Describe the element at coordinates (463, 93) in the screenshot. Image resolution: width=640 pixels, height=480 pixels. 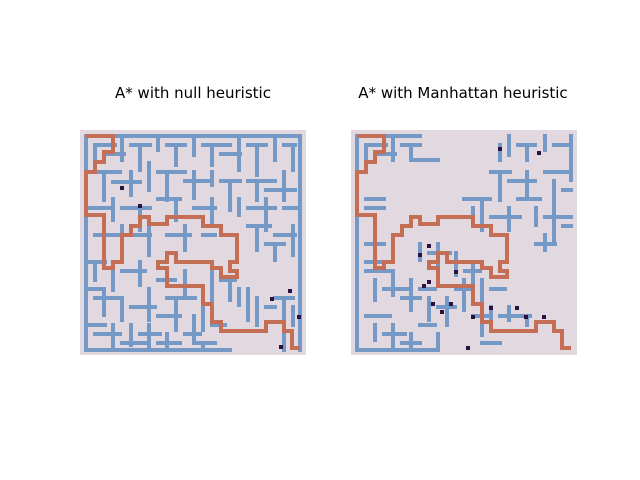
I see `panel-title-manhattan-heuristic: A* with Manhattan heuristic` at that location.